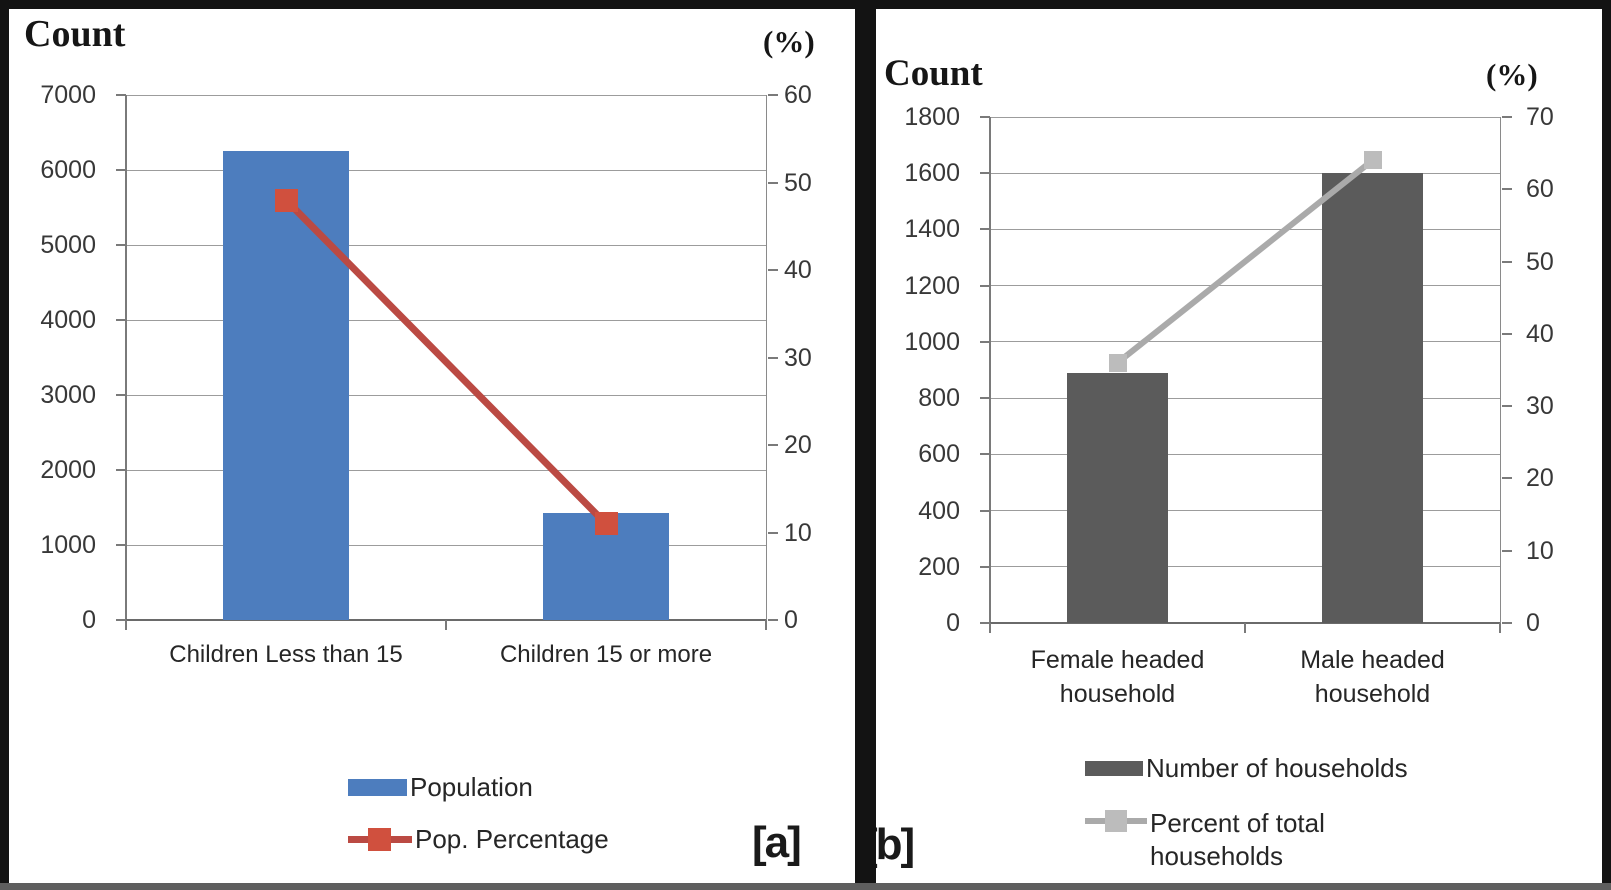  I want to click on figure-border-right, so click(1606, 445).